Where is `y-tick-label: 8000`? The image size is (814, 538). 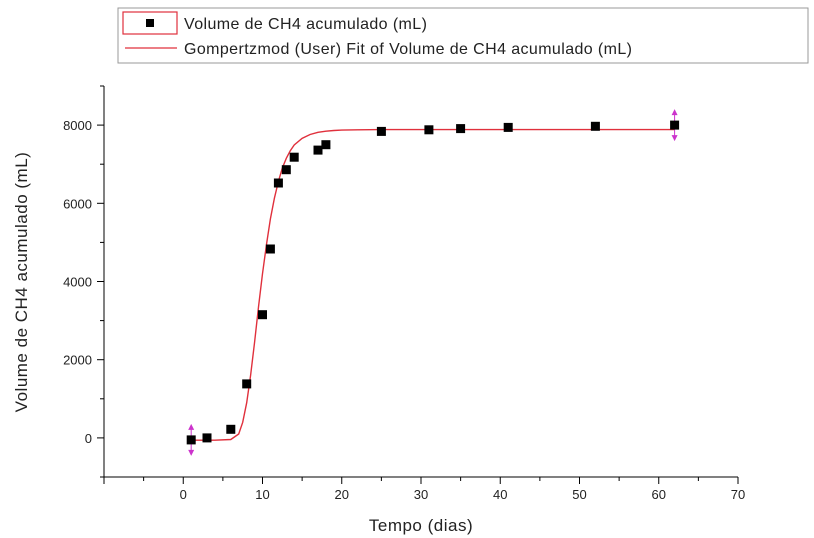 y-tick-label: 8000 is located at coordinates (77, 125).